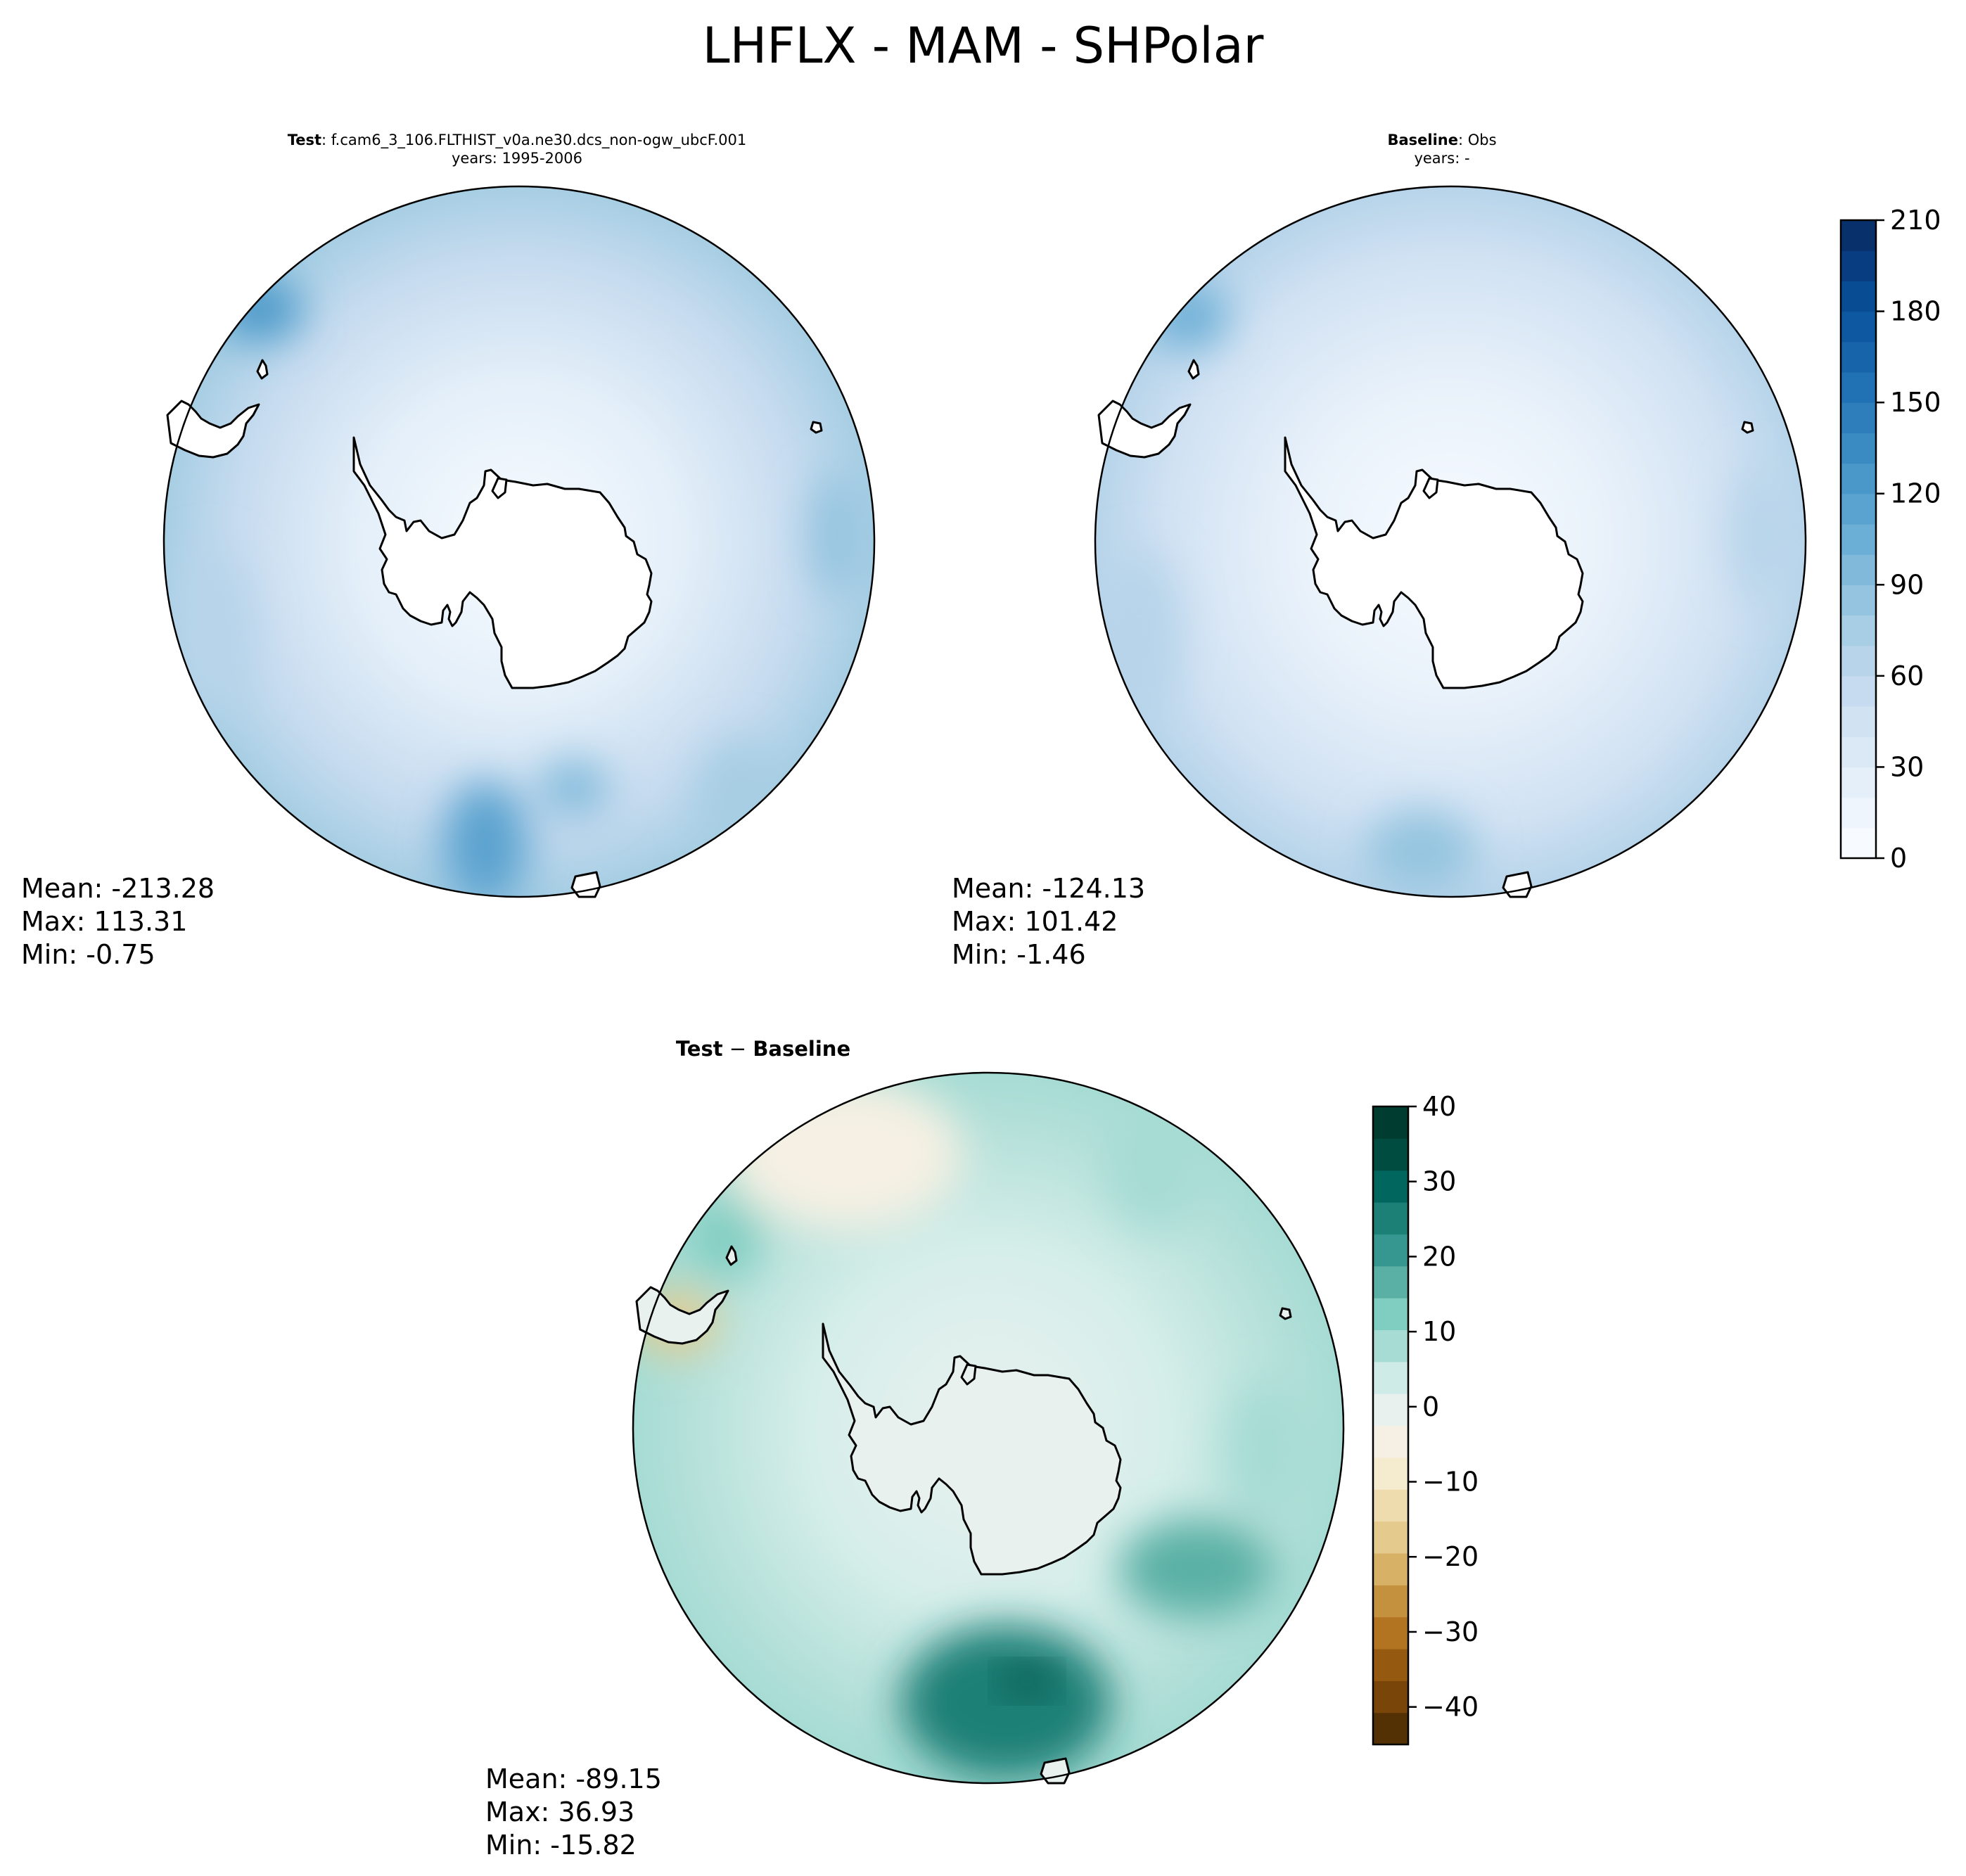 The image size is (1966, 1876). What do you see at coordinates (1442, 149) in the screenshot?
I see `baseline-panel-title: Baseline: Obs years: -` at bounding box center [1442, 149].